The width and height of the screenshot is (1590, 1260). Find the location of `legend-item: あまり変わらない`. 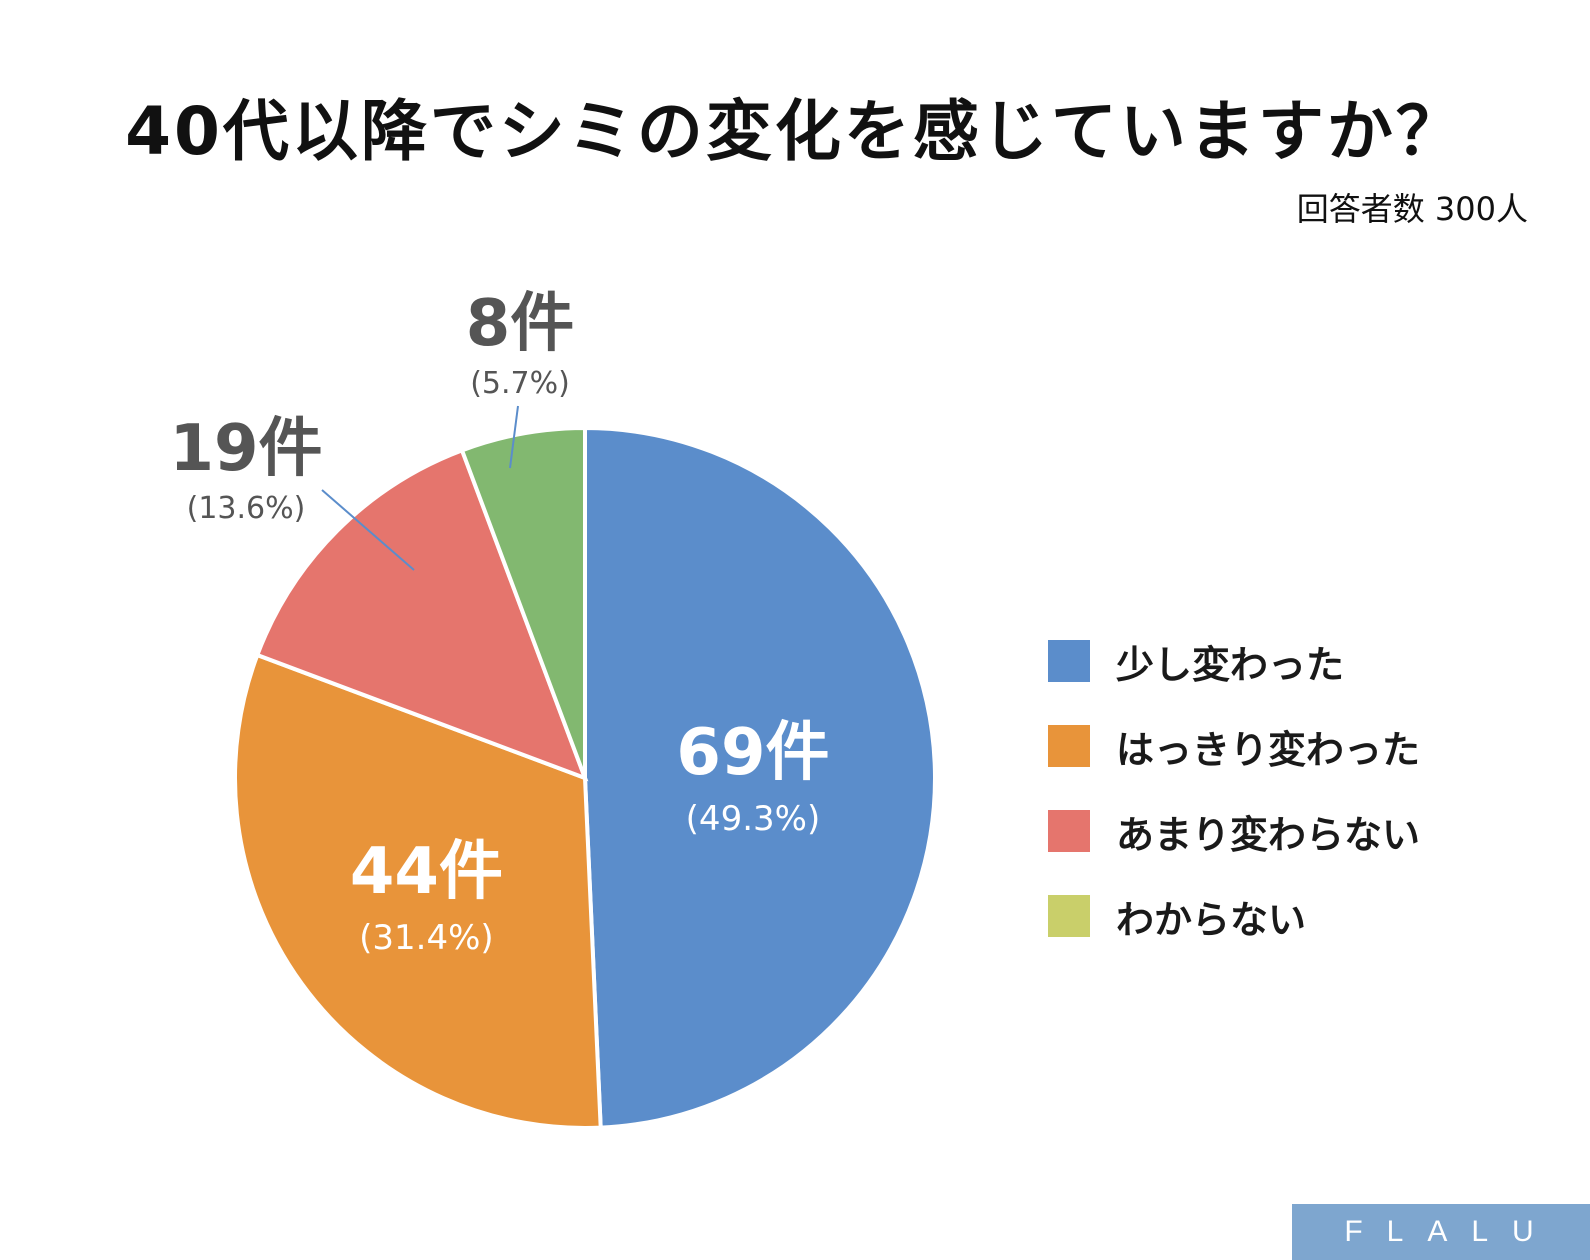

legend-item: あまり変わらない is located at coordinates (1234, 833).